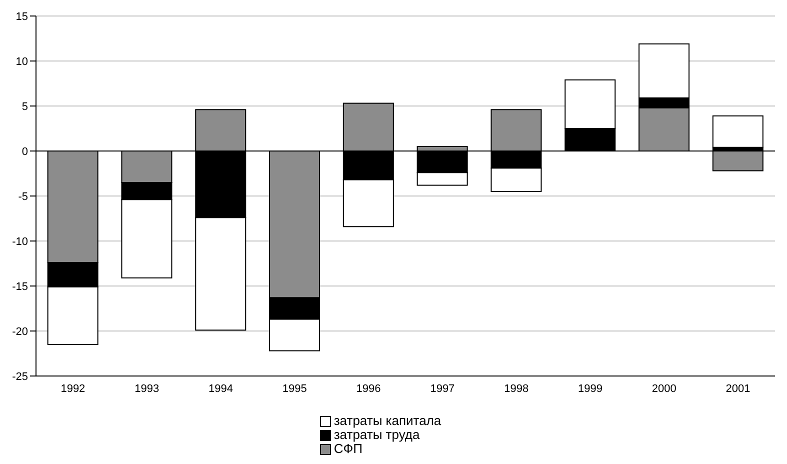 The width and height of the screenshot is (787, 464). What do you see at coordinates (73, 388) in the screenshot?
I see `x-tick-label: 1992` at bounding box center [73, 388].